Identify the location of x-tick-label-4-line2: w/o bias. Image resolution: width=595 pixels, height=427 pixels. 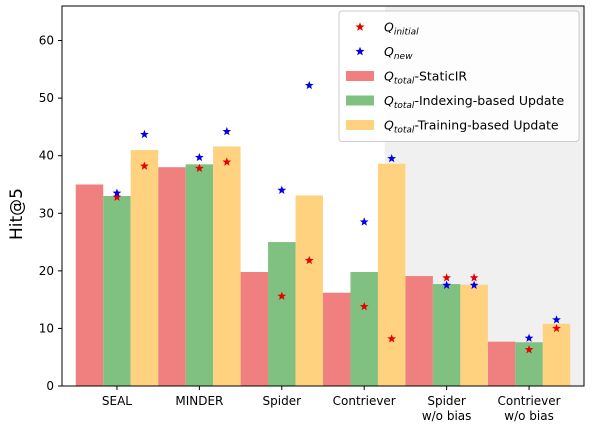
(447, 416).